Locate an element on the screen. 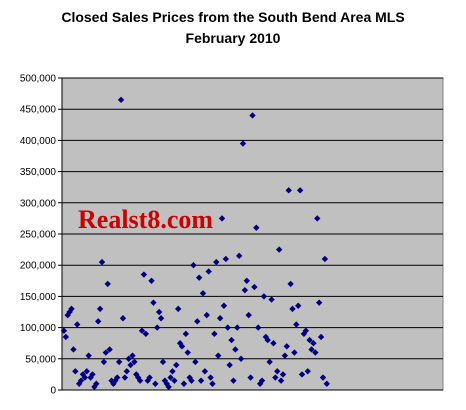 The image size is (466, 410). y-tick-label: 150,000 is located at coordinates (38, 297).